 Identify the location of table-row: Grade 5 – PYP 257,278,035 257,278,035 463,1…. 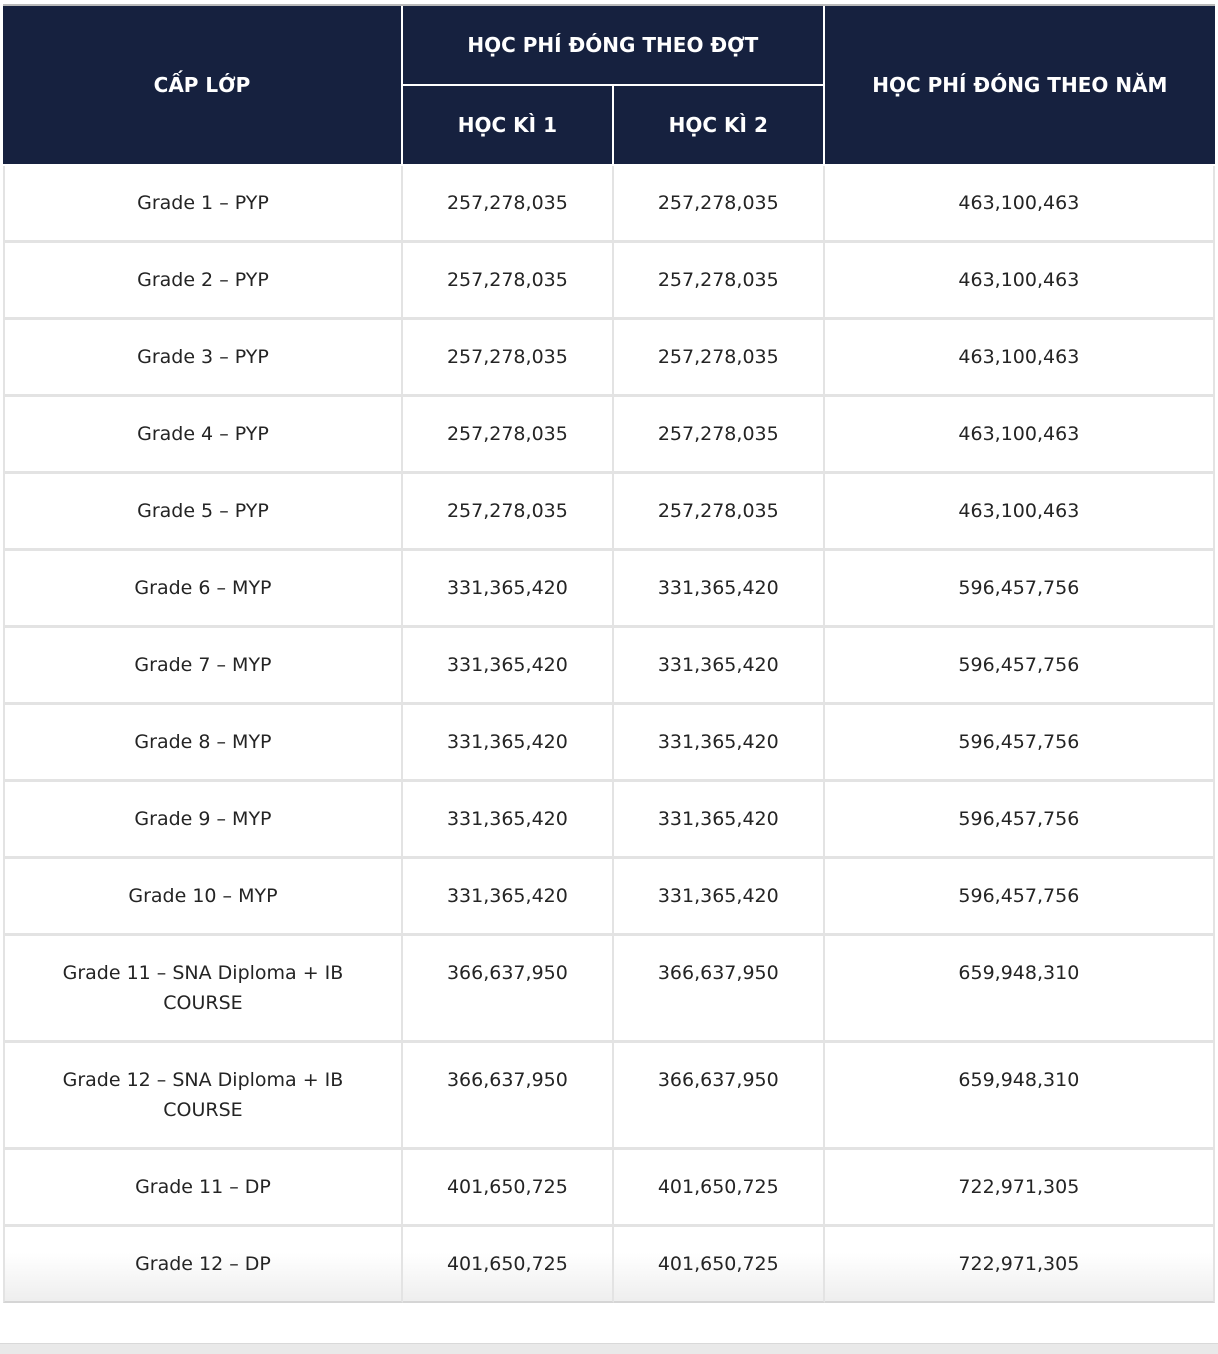
(609, 512).